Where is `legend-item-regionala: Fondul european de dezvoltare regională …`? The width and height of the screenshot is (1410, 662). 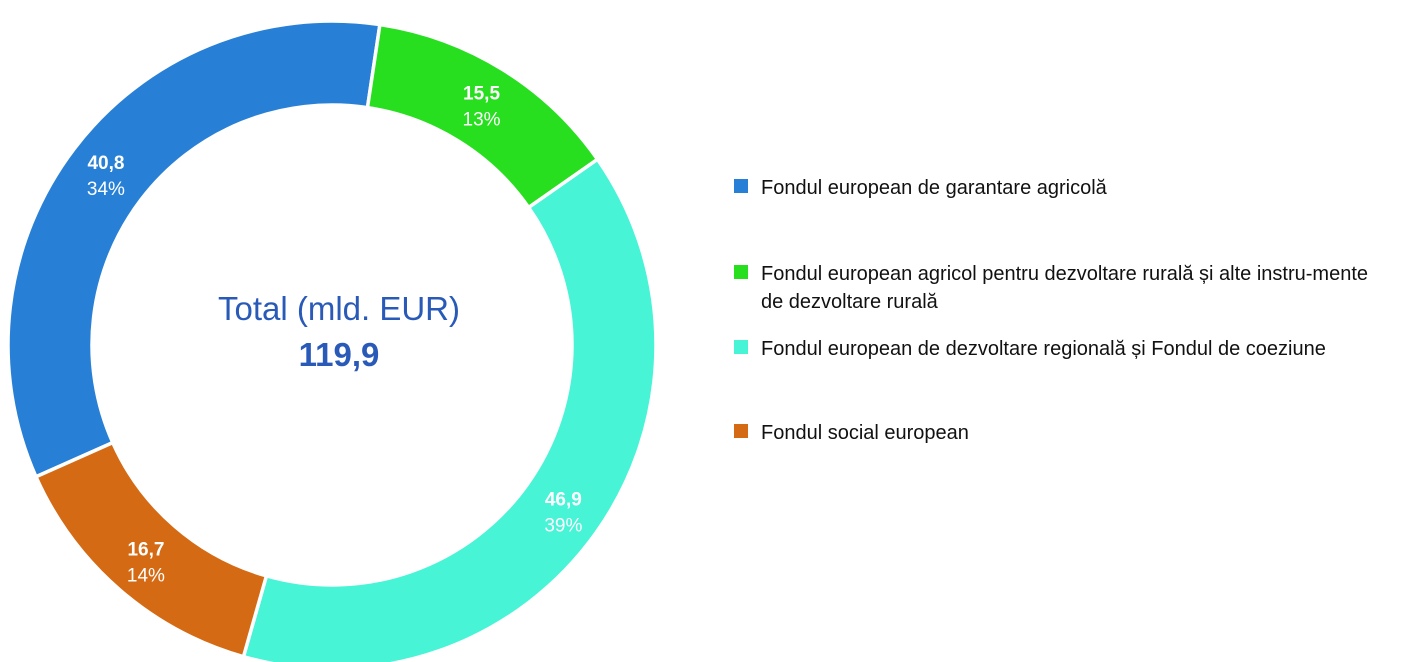 legend-item-regionala: Fondul european de dezvoltare regională … is located at coordinates (1057, 349).